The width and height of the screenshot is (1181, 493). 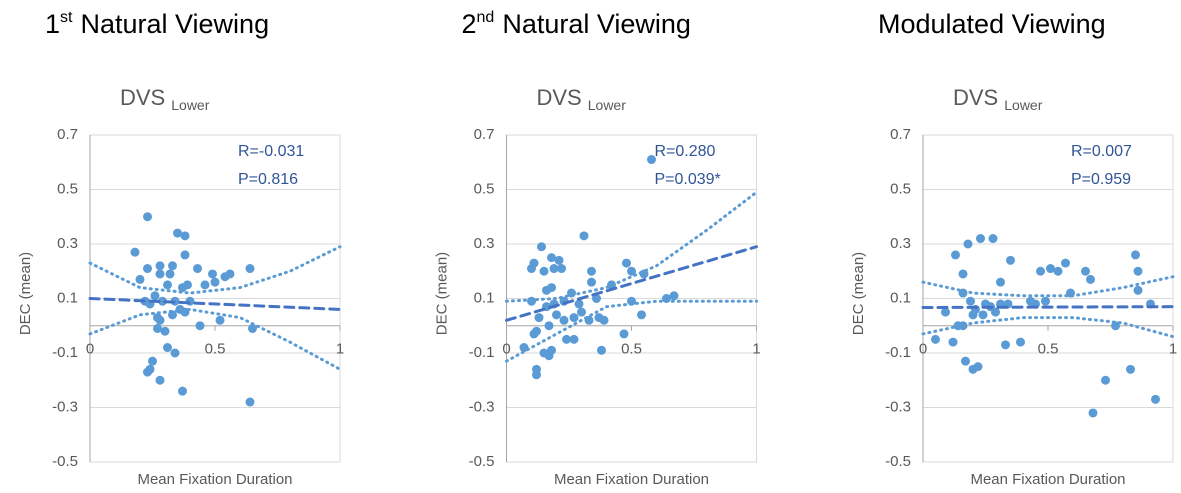 What do you see at coordinates (992, 24) in the screenshot?
I see `title-part: Modulated Viewing` at bounding box center [992, 24].